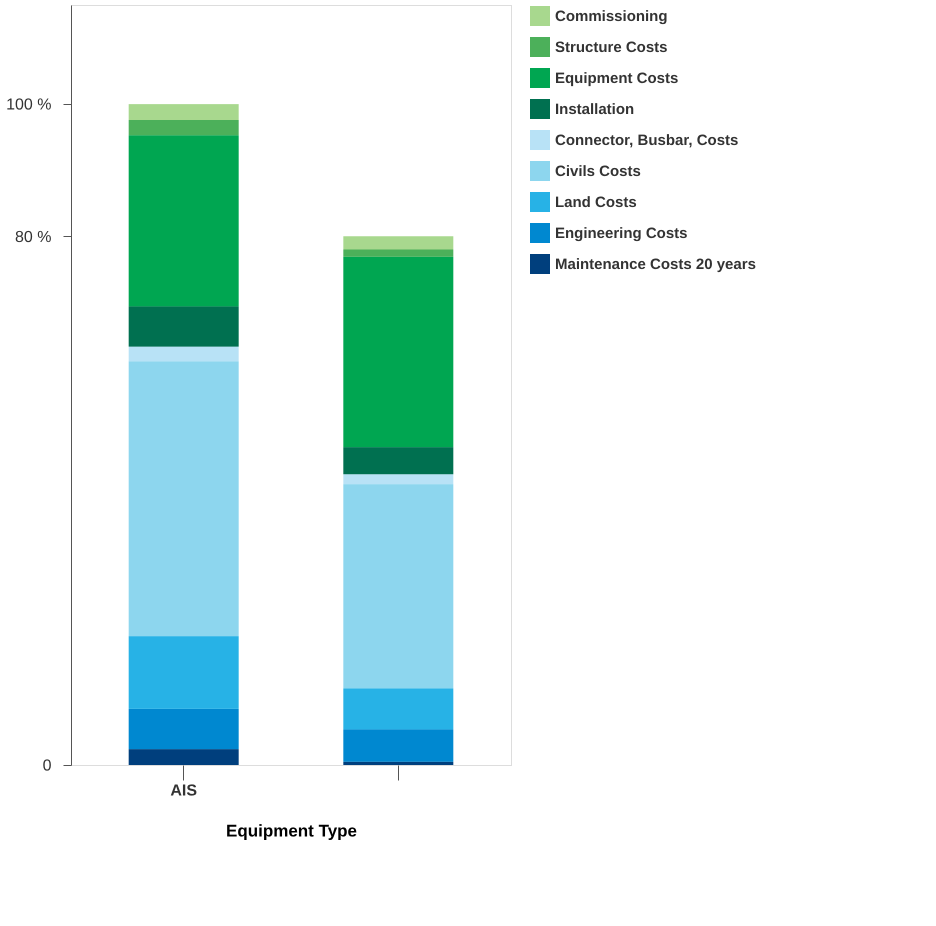 This screenshot has height=926, width=936. Describe the element at coordinates (594, 109) in the screenshot. I see `legend-label: Installation` at that location.